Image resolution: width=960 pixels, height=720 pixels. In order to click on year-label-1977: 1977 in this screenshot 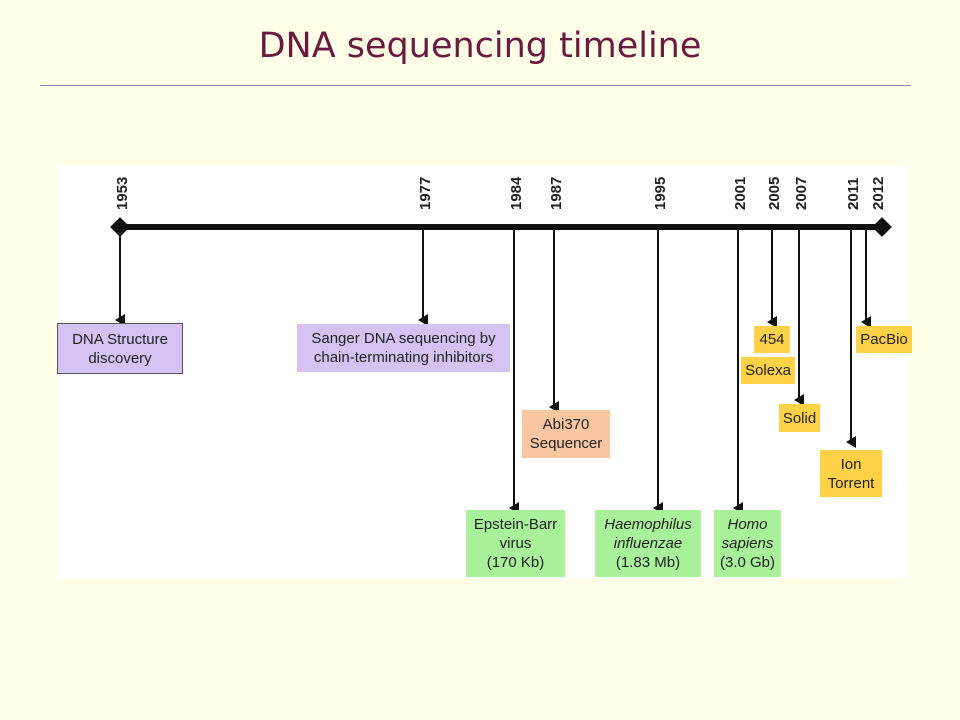, I will do `click(425, 193)`.